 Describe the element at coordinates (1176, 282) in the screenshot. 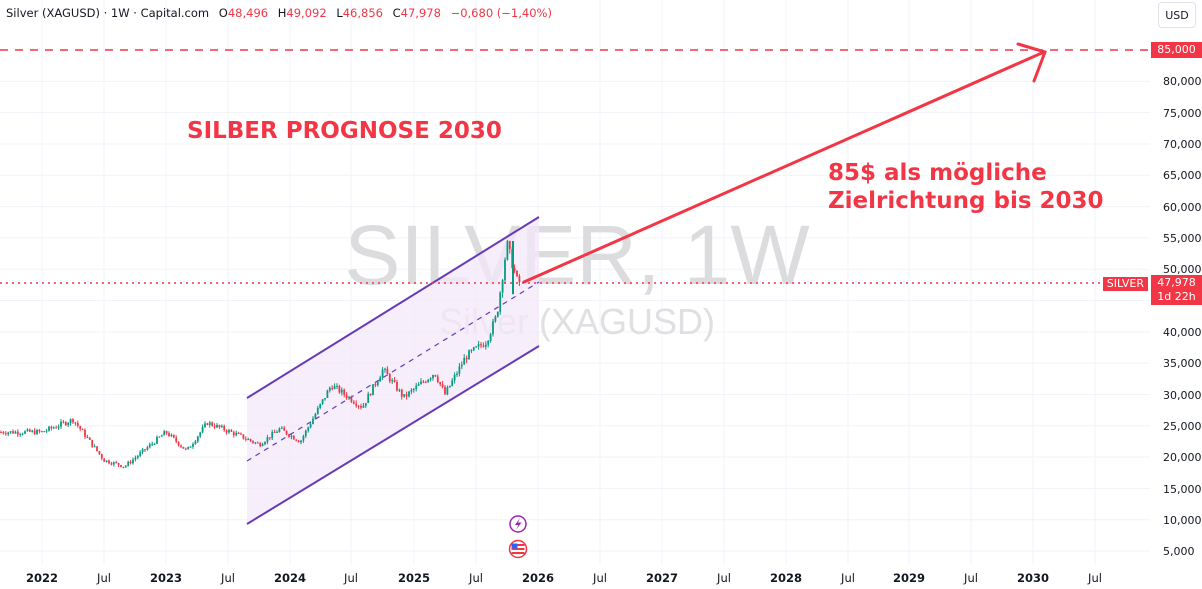

I see `current-price-value: 47,978` at that location.